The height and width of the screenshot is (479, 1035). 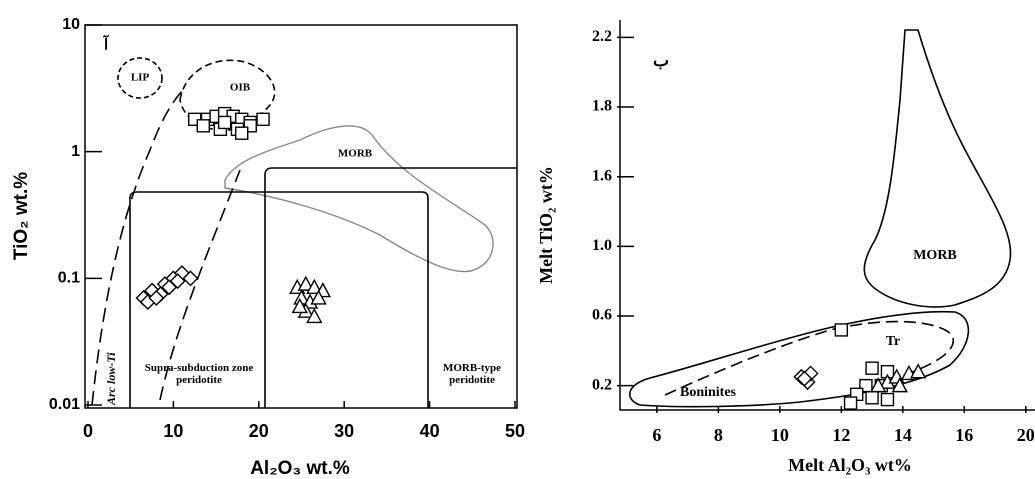 I want to click on x-tick-label: 12, so click(x=841, y=435).